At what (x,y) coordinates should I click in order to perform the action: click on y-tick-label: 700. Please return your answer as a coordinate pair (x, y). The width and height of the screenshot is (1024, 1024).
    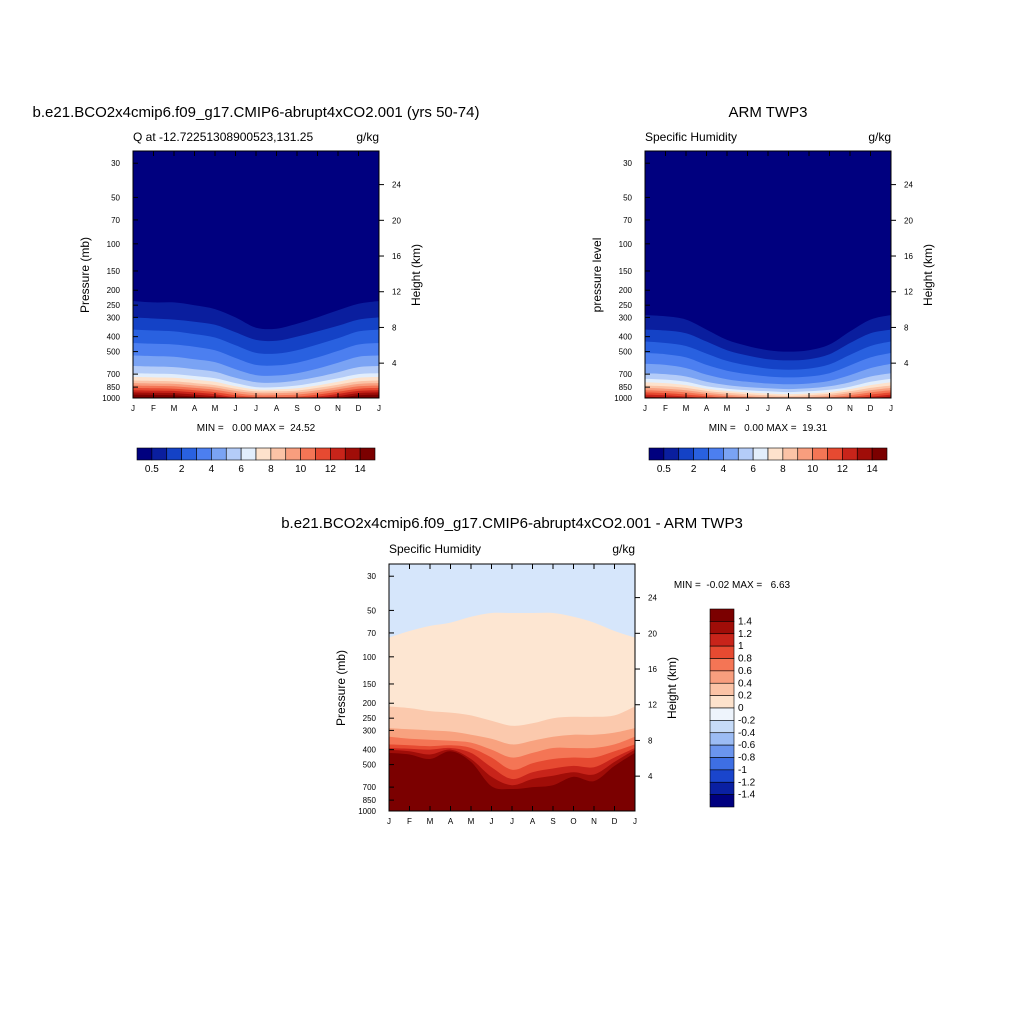
    Looking at the image, I should click on (626, 374).